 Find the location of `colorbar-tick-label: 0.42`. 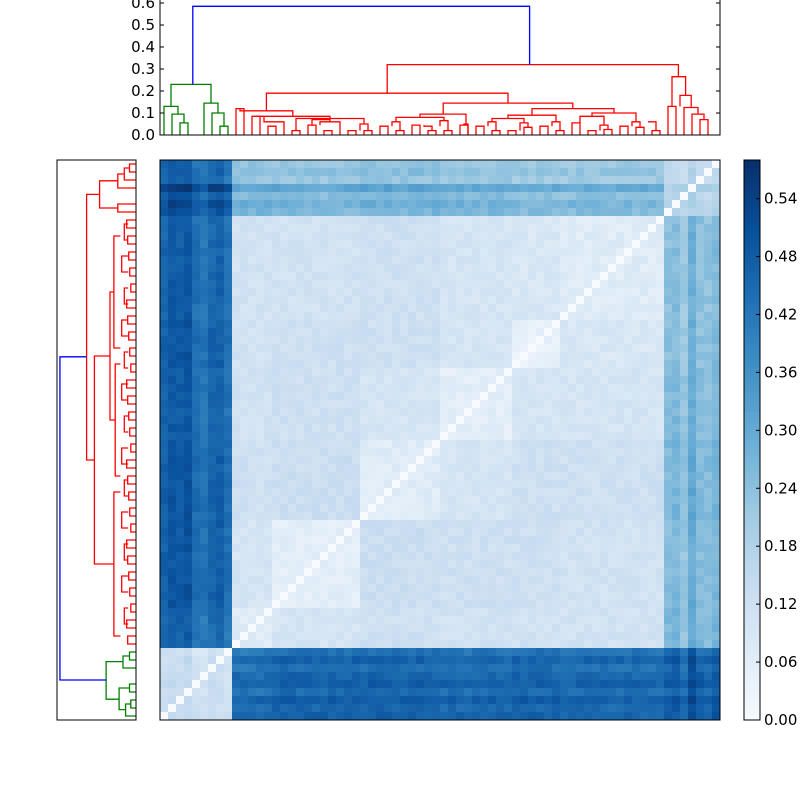

colorbar-tick-label: 0.42 is located at coordinates (780, 314).